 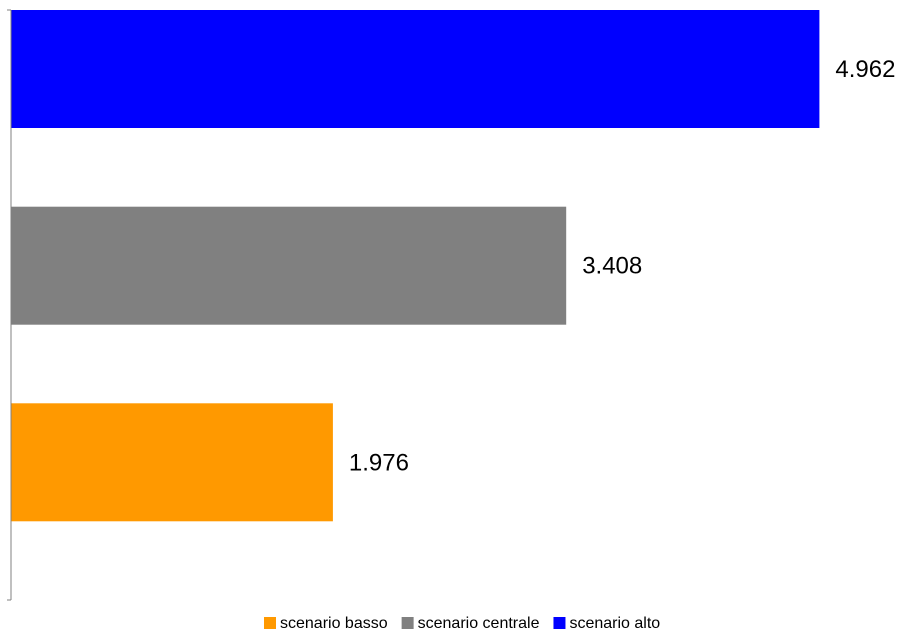 What do you see at coordinates (270, 623) in the screenshot?
I see `legend-swatch-scenario-basso` at bounding box center [270, 623].